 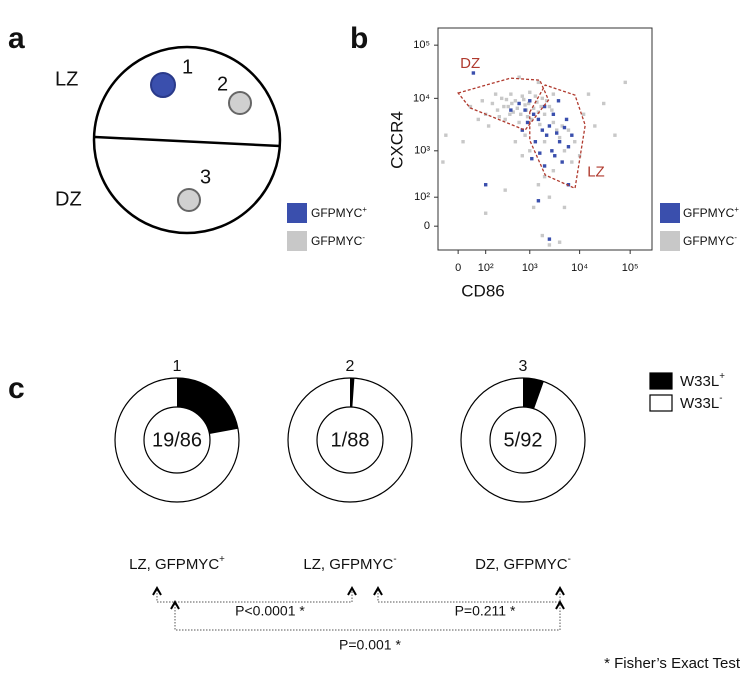 I want to click on donut-caption: DZ, GFPMYC-, so click(x=523, y=563).